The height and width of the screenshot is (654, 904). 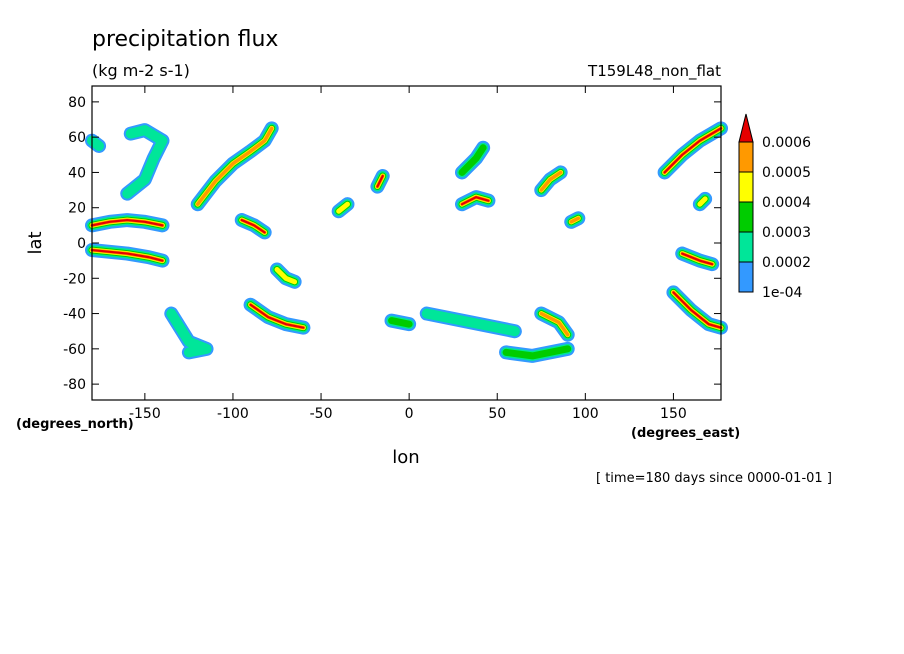 I want to click on colorbar-label: 0.0003, so click(x=786, y=233).